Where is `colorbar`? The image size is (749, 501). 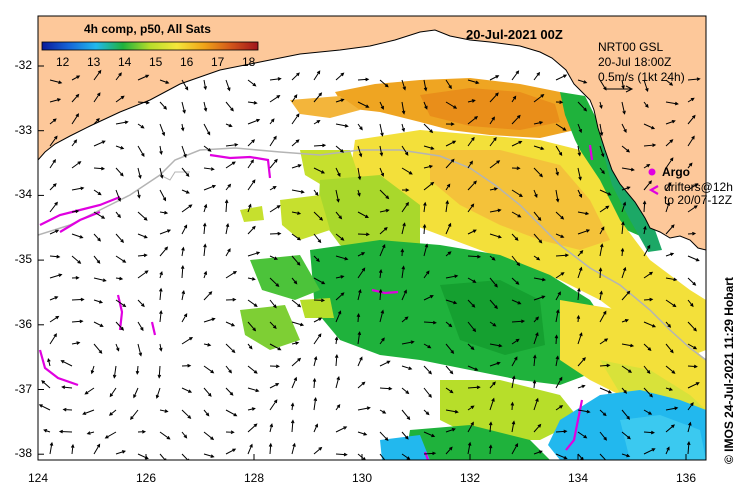 colorbar is located at coordinates (150, 46).